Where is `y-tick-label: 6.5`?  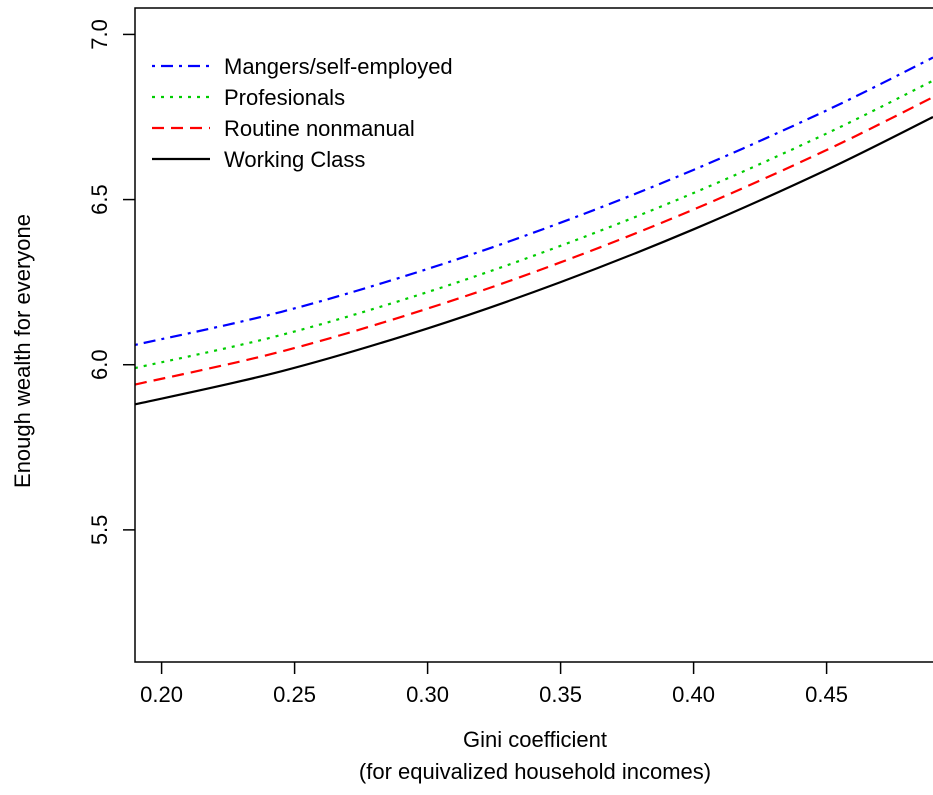 y-tick-label: 6.5 is located at coordinates (99, 199).